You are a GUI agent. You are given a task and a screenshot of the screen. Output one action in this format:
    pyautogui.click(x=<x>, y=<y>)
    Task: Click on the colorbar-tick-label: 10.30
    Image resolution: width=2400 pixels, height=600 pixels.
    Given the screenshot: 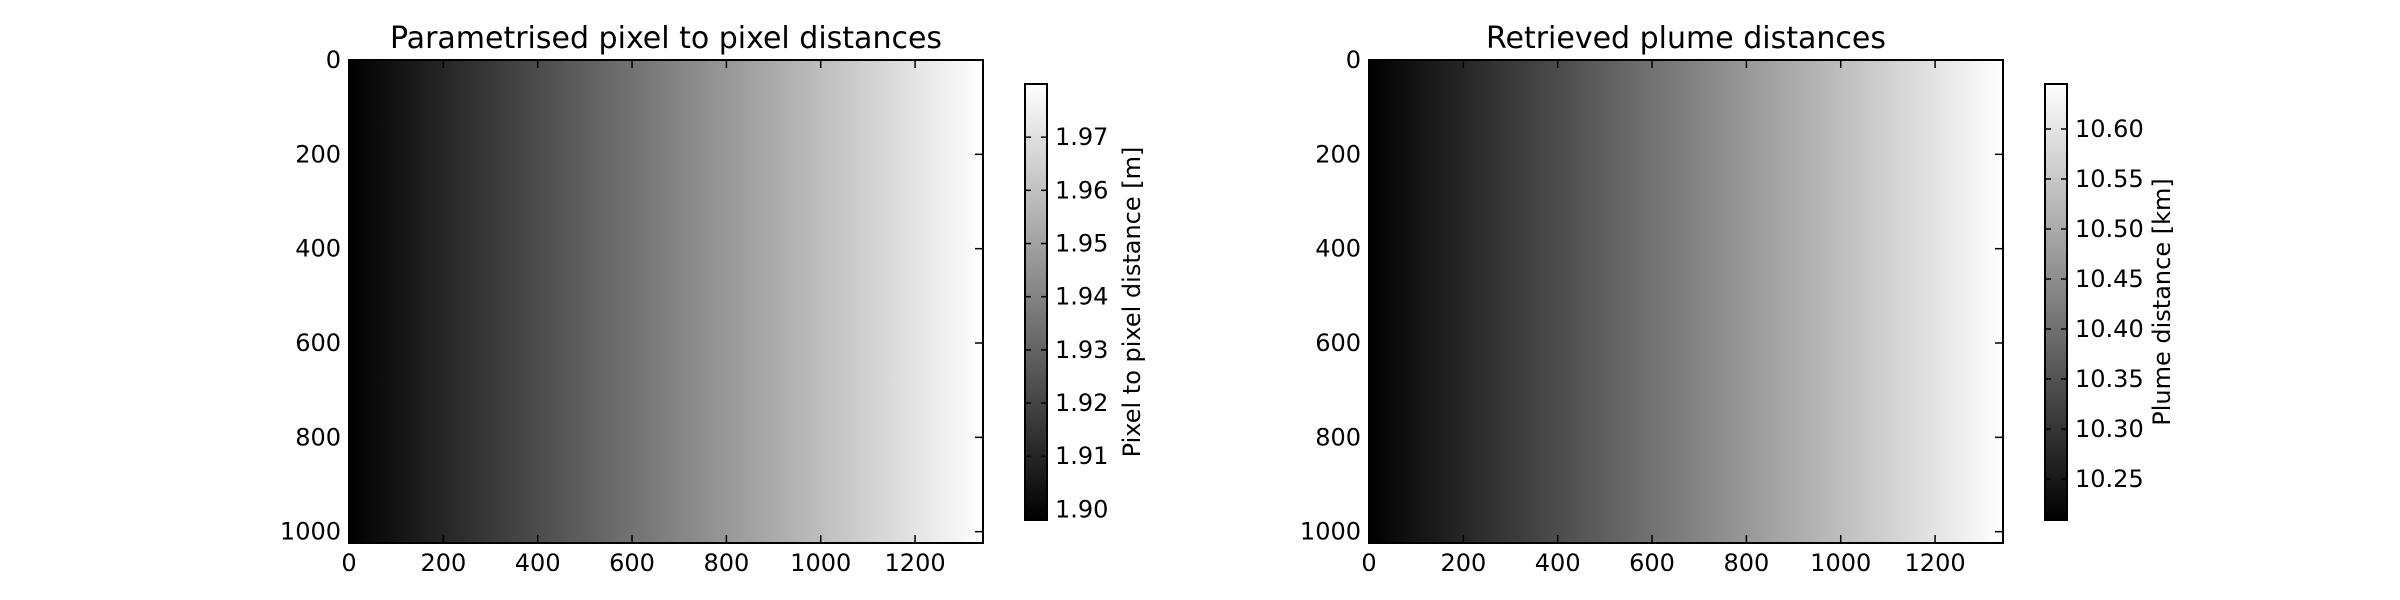 What is the action you would take?
    pyautogui.click(x=2109, y=429)
    